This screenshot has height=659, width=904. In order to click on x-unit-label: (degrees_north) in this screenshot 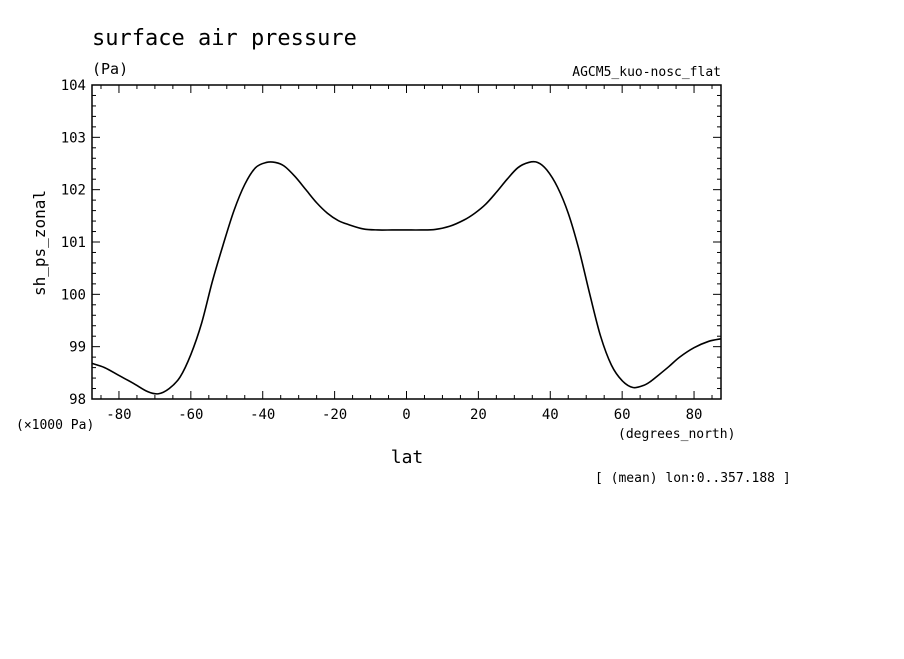, I will do `click(676, 434)`.